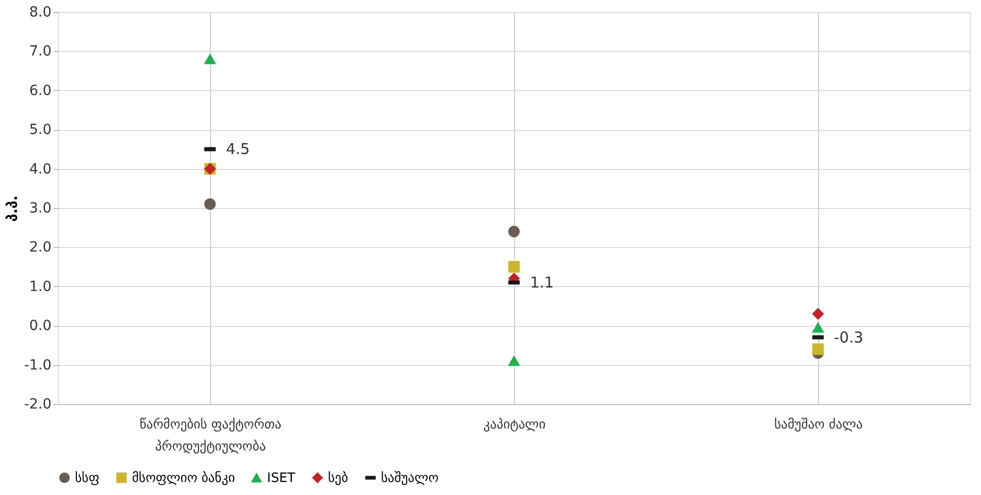 Image resolution: width=981 pixels, height=495 pixels. What do you see at coordinates (40, 52) in the screenshot?
I see `y-tick-label: 7.0` at bounding box center [40, 52].